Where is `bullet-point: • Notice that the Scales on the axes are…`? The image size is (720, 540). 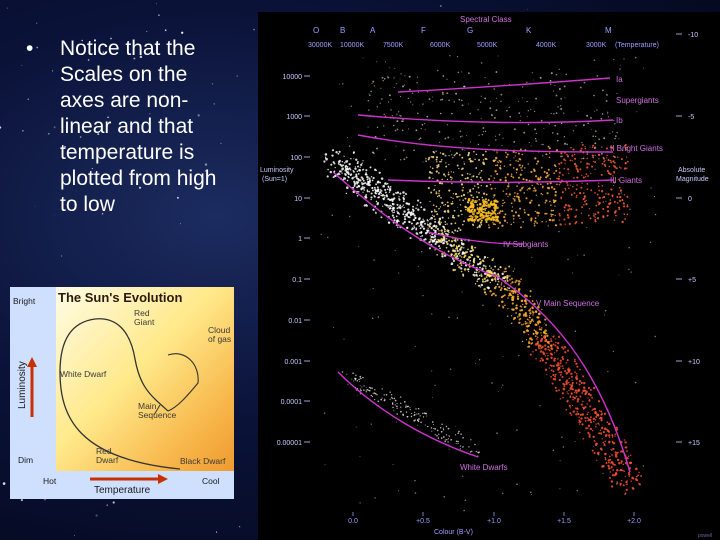 bullet-point: • Notice that the Scales on the axes are… is located at coordinates (126, 127).